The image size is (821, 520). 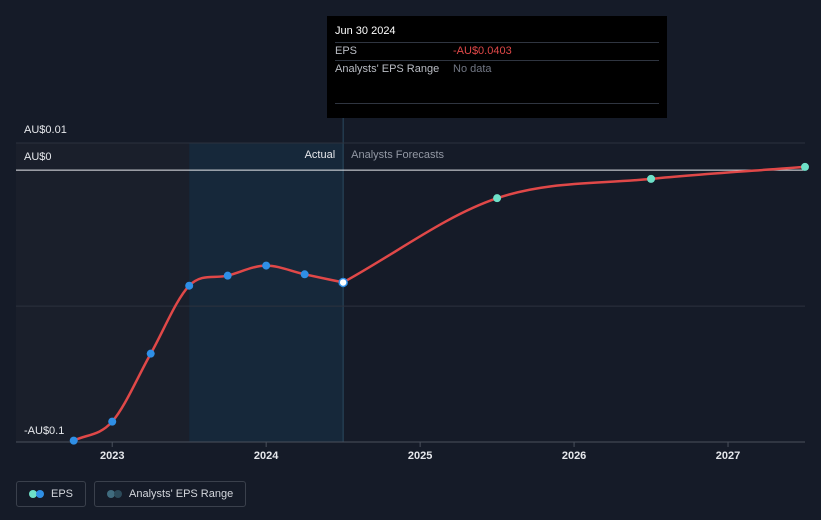 What do you see at coordinates (320, 155) in the screenshot?
I see `actual-section-label: Actual` at bounding box center [320, 155].